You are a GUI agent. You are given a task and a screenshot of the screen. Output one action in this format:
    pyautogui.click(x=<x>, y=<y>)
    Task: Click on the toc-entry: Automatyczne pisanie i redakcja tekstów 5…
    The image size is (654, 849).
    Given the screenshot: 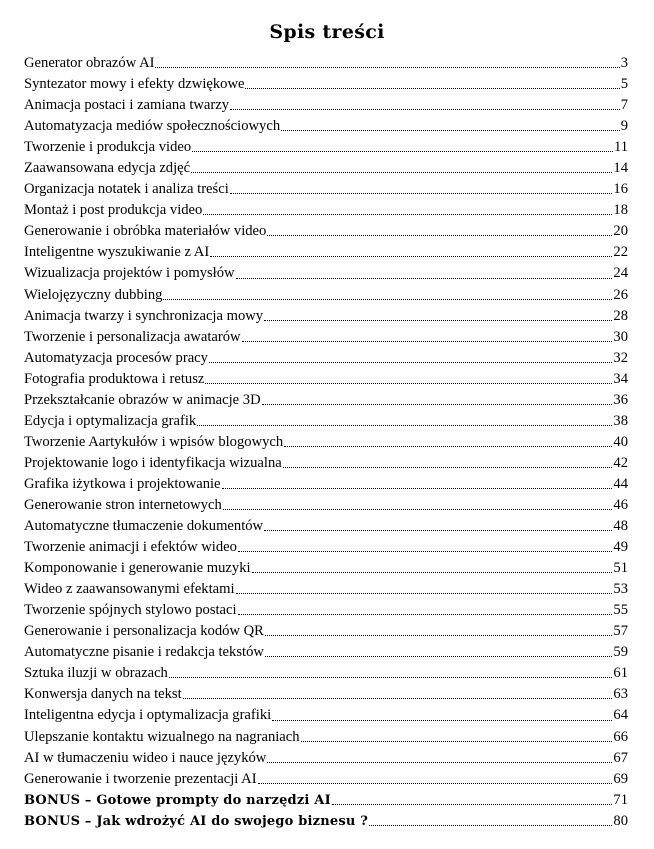 What is the action you would take?
    pyautogui.click(x=326, y=652)
    